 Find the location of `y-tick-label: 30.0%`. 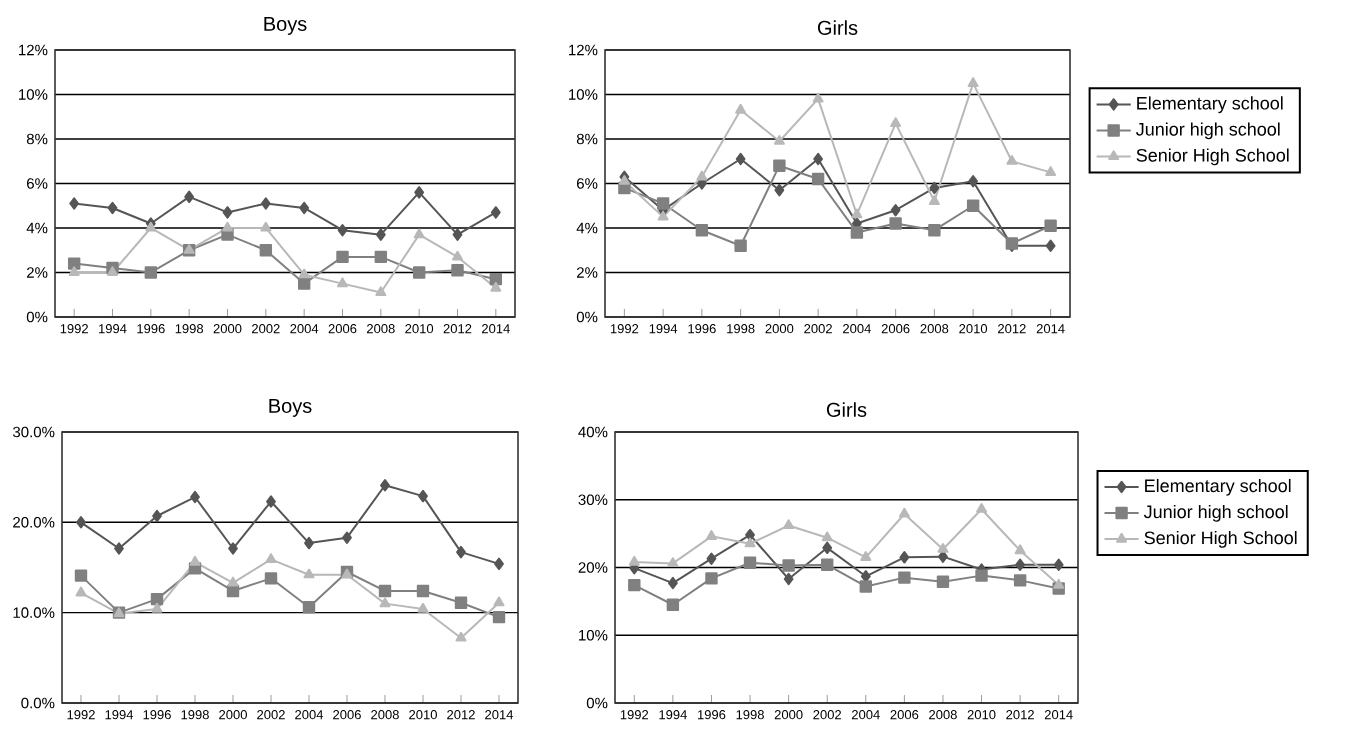

y-tick-label: 30.0% is located at coordinates (33, 432).